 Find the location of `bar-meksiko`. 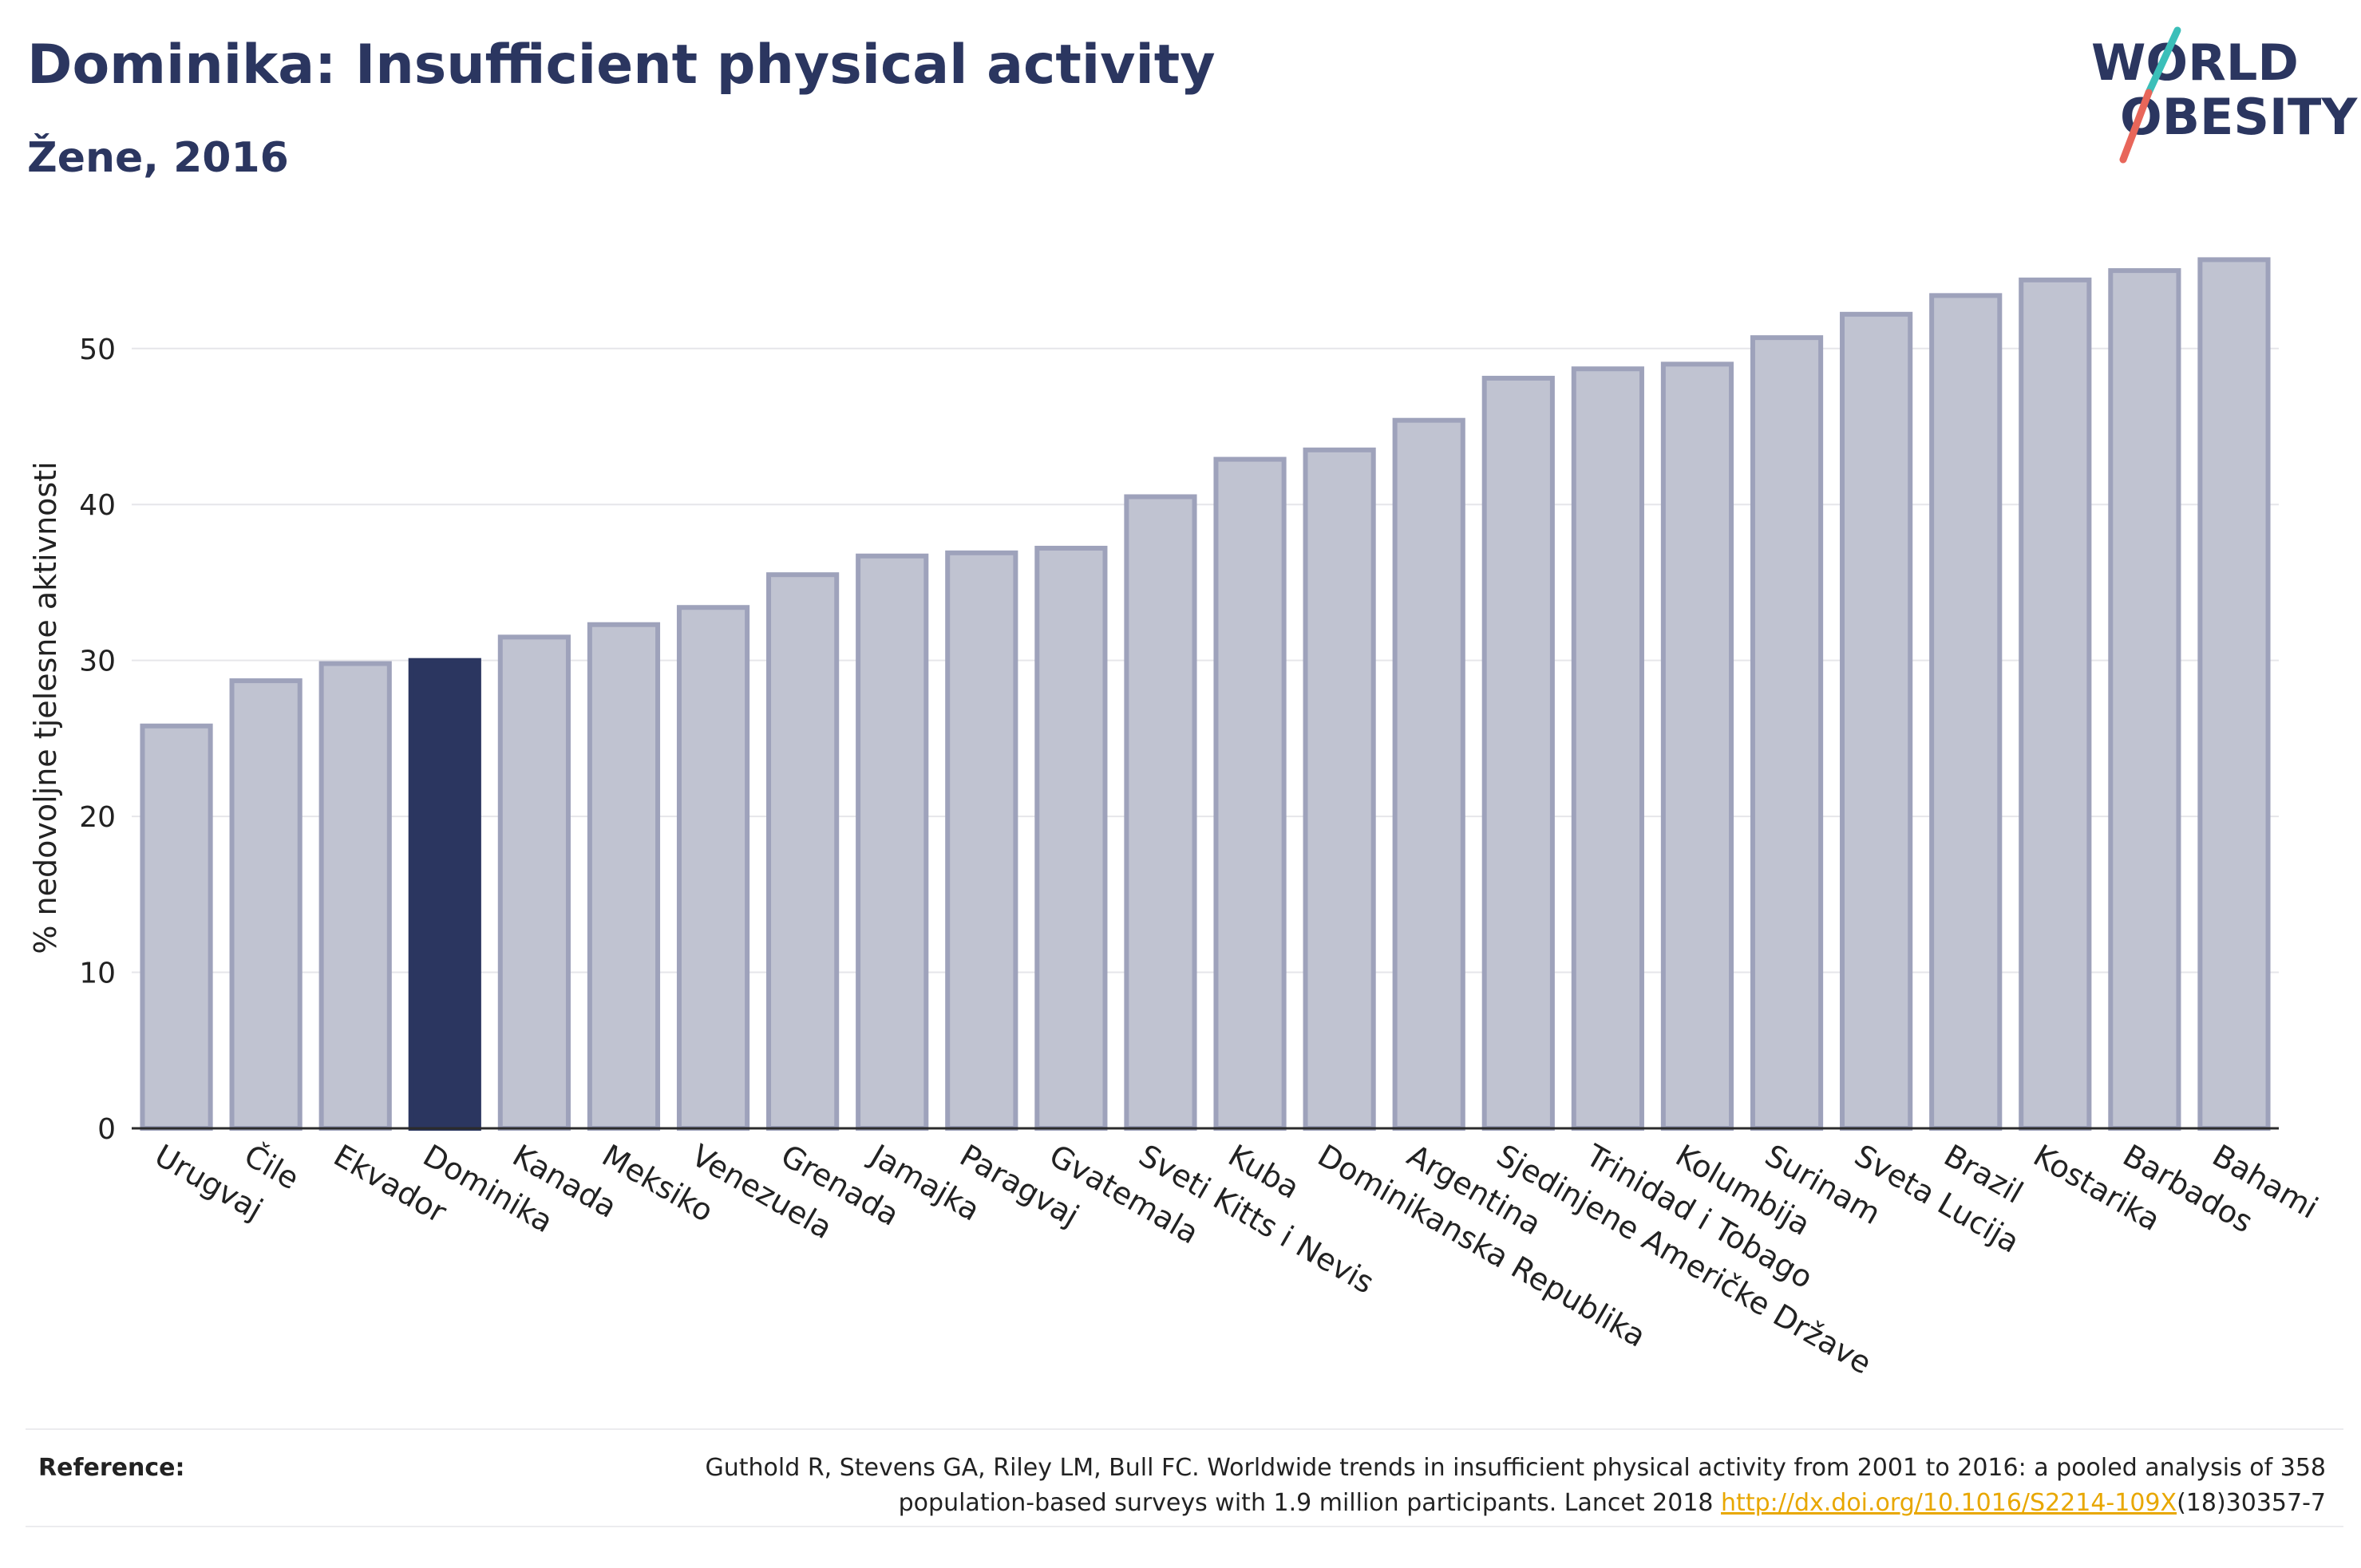

bar-meksiko is located at coordinates (624, 876).